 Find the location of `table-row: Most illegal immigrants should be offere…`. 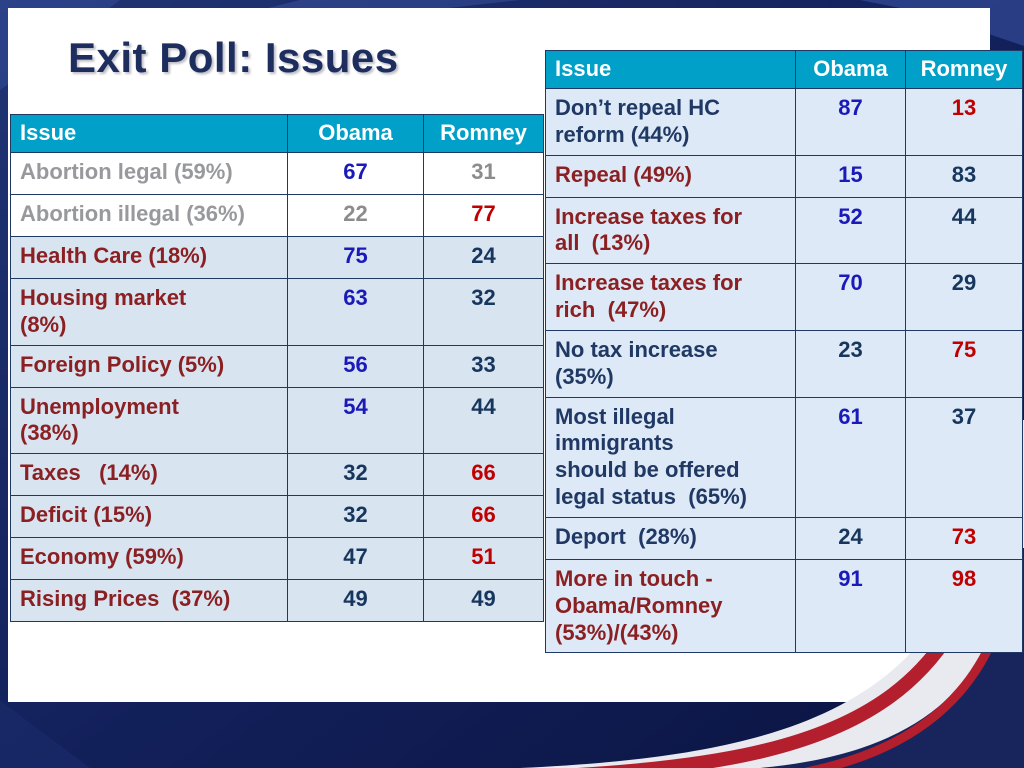

table-row: Most illegal immigrants should be offere… is located at coordinates (784, 457).